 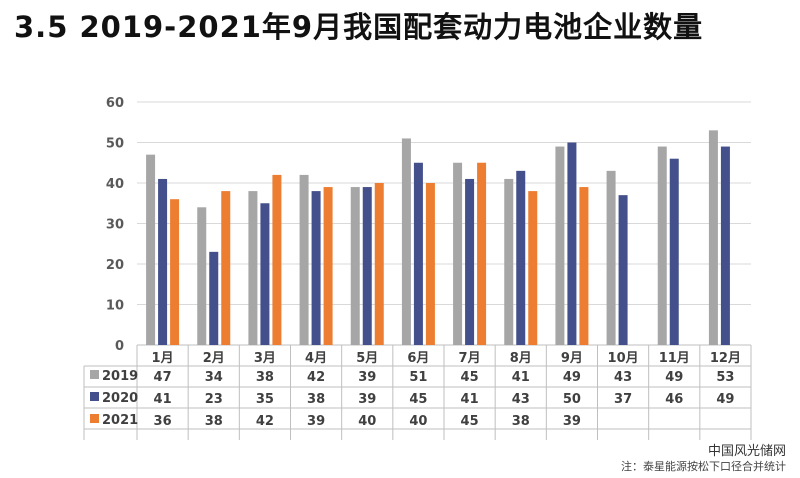 What do you see at coordinates (214, 298) in the screenshot?
I see `bar-2020-2月` at bounding box center [214, 298].